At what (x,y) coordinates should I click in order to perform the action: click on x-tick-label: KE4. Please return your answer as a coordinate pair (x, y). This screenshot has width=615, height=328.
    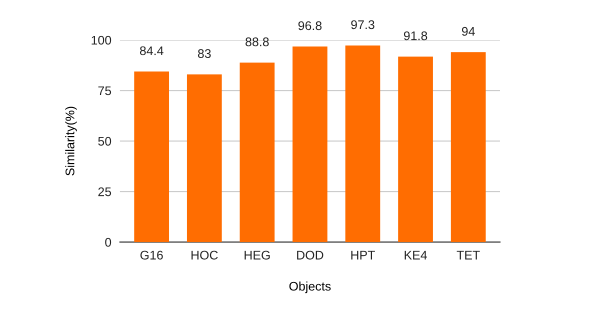
    Looking at the image, I should click on (415, 255).